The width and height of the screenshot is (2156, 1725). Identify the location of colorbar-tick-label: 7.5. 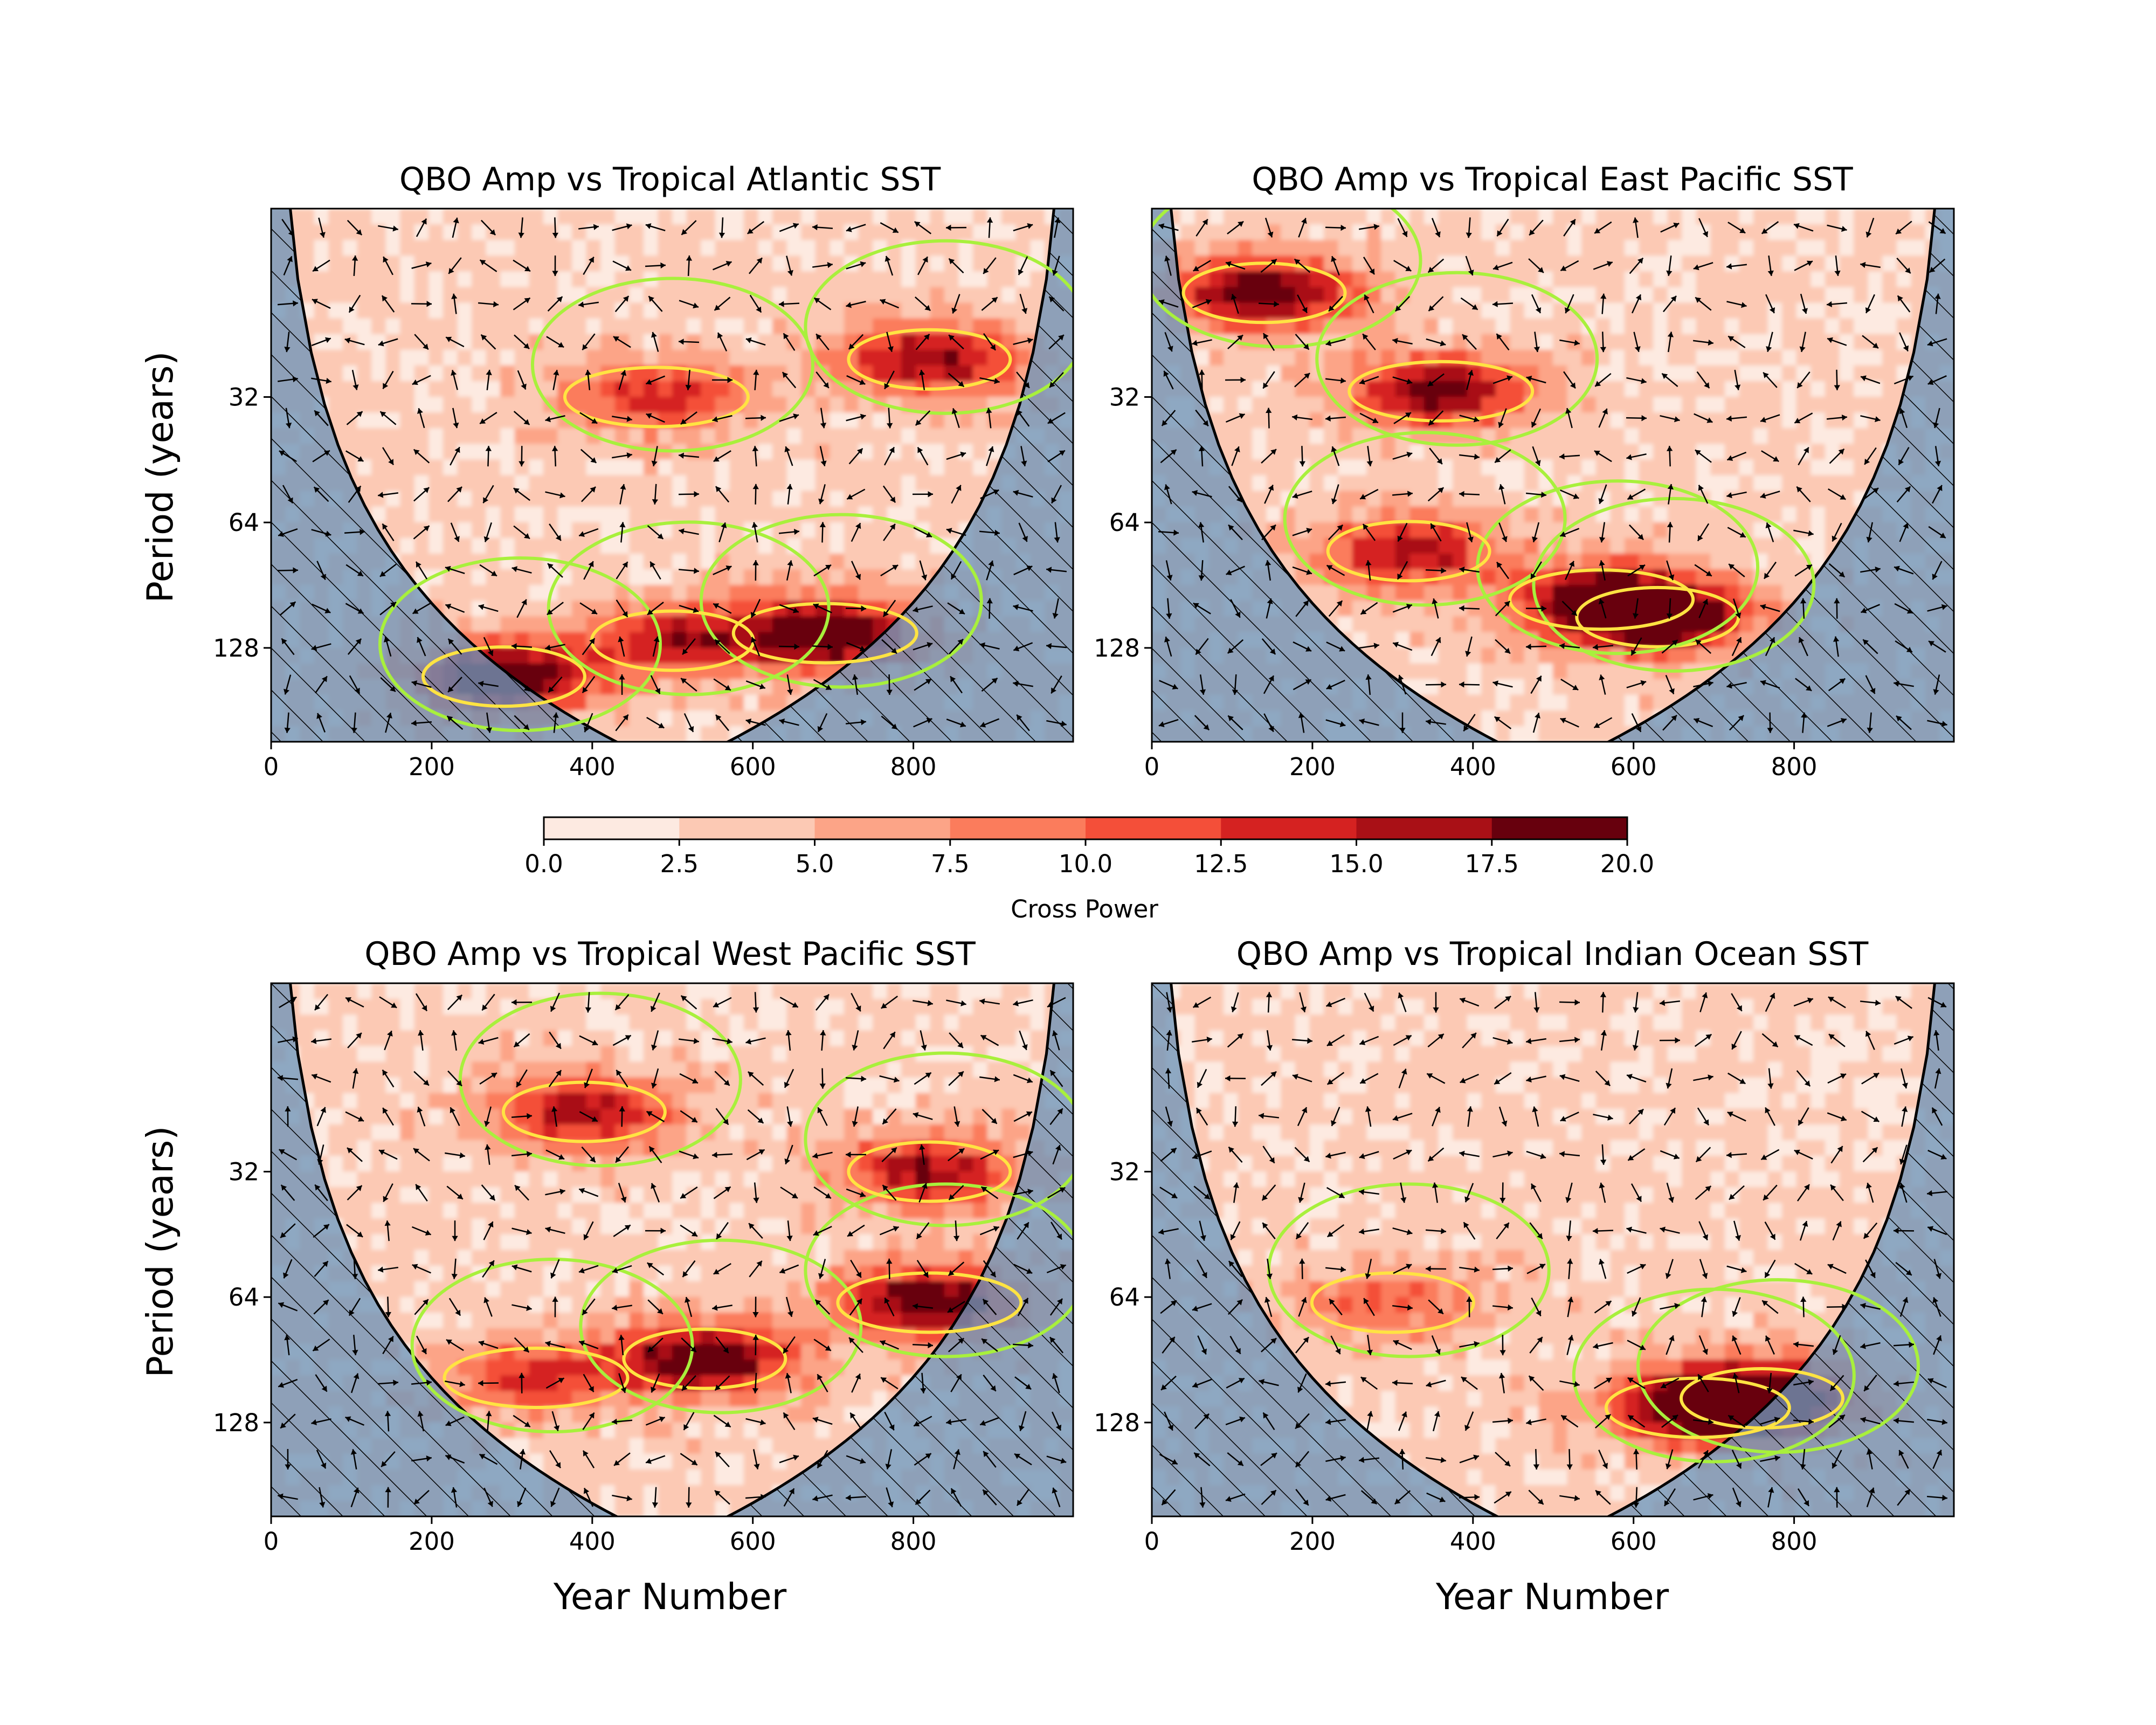
(951, 864).